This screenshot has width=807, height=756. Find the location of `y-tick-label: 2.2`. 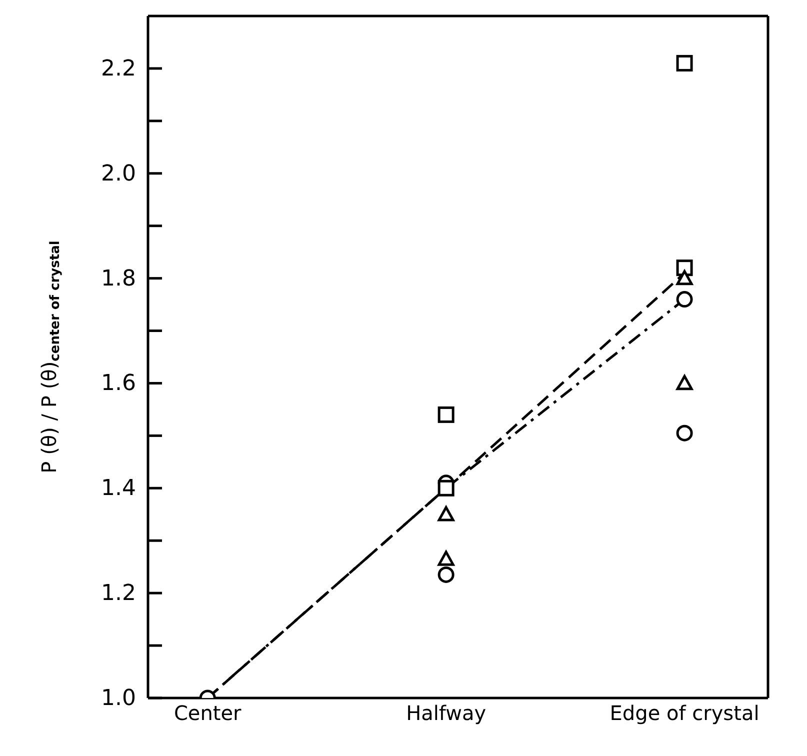

y-tick-label: 2.2 is located at coordinates (118, 69).